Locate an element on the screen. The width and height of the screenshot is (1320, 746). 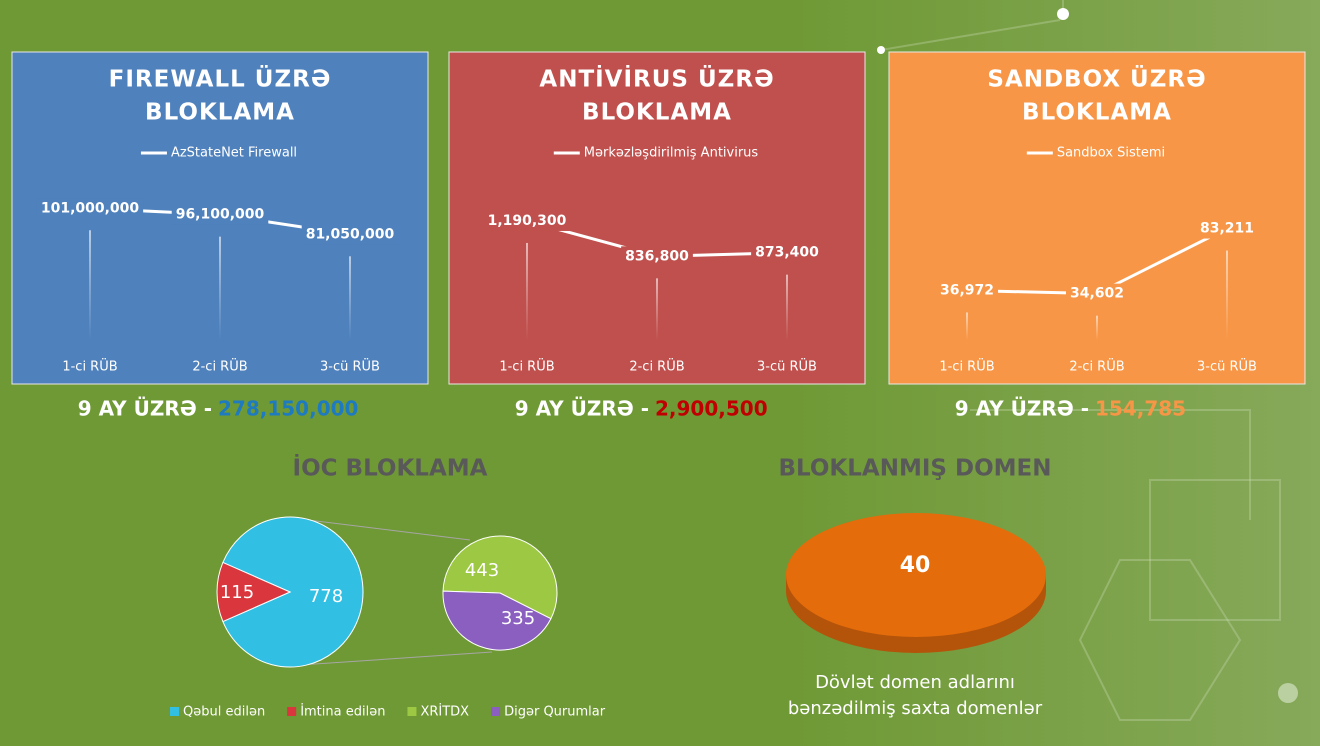
data-label: 335 is located at coordinates (518, 618).